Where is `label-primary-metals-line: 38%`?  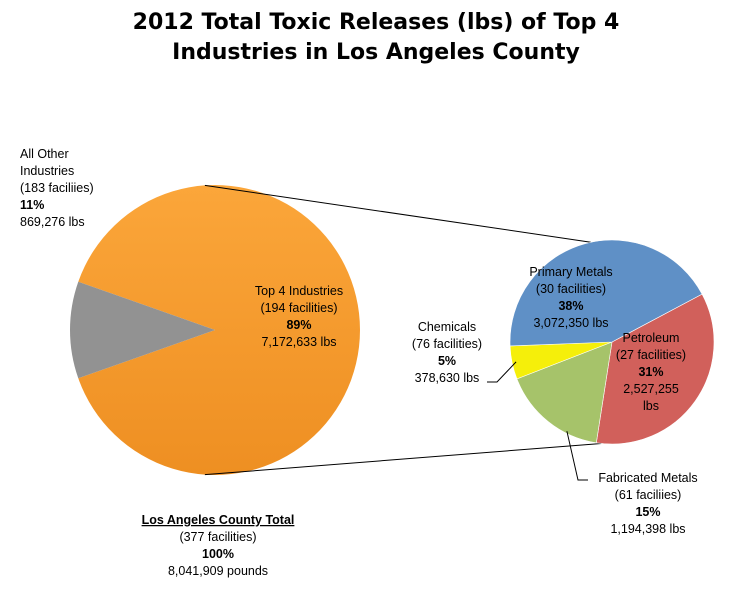 label-primary-metals-line: 38% is located at coordinates (570, 306).